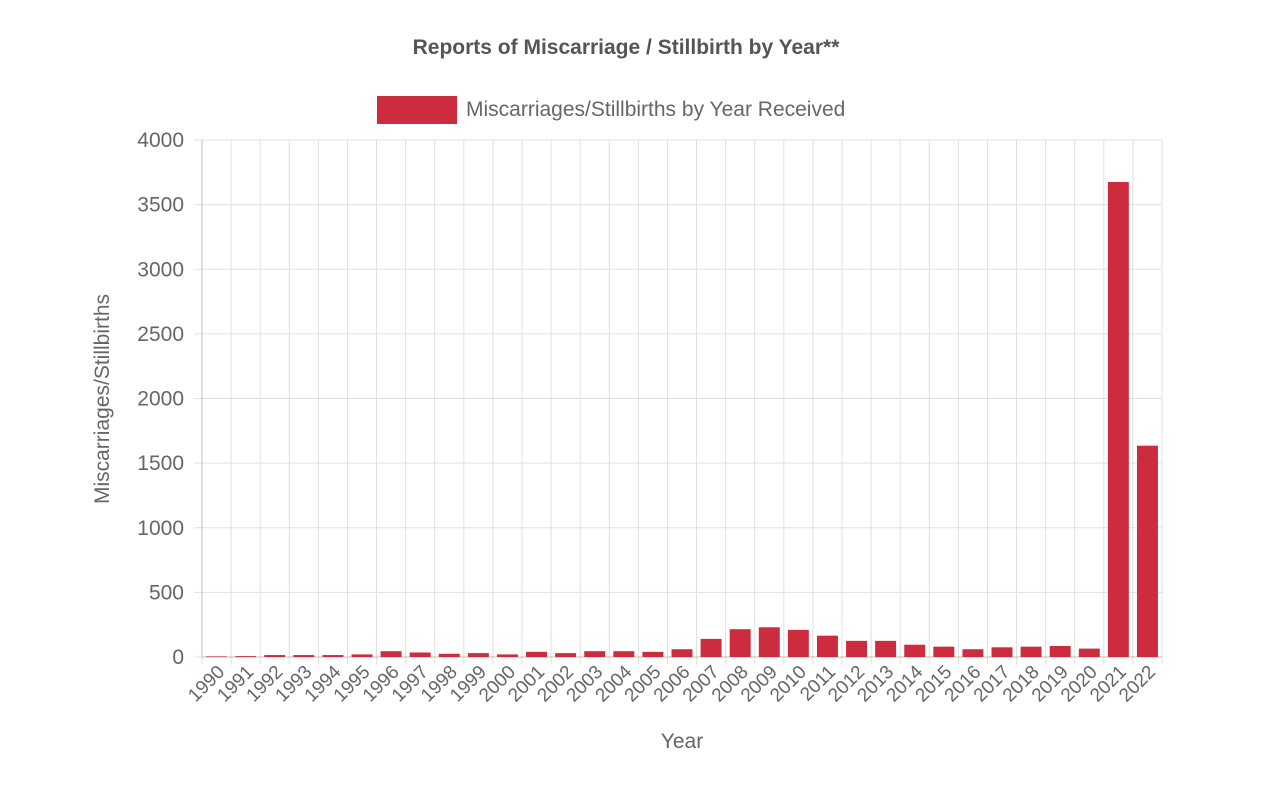  I want to click on bar-2017, so click(1002, 652).